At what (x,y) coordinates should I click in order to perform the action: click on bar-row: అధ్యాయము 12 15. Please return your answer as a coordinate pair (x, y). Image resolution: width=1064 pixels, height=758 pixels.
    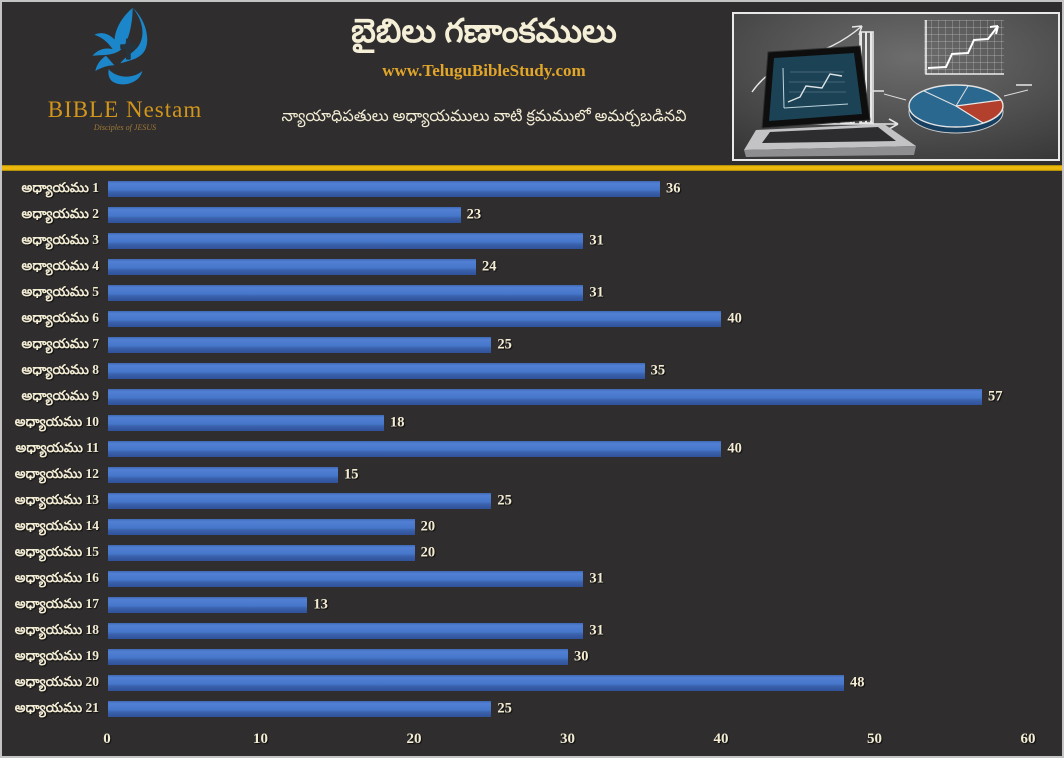
    Looking at the image, I should click on (532, 475).